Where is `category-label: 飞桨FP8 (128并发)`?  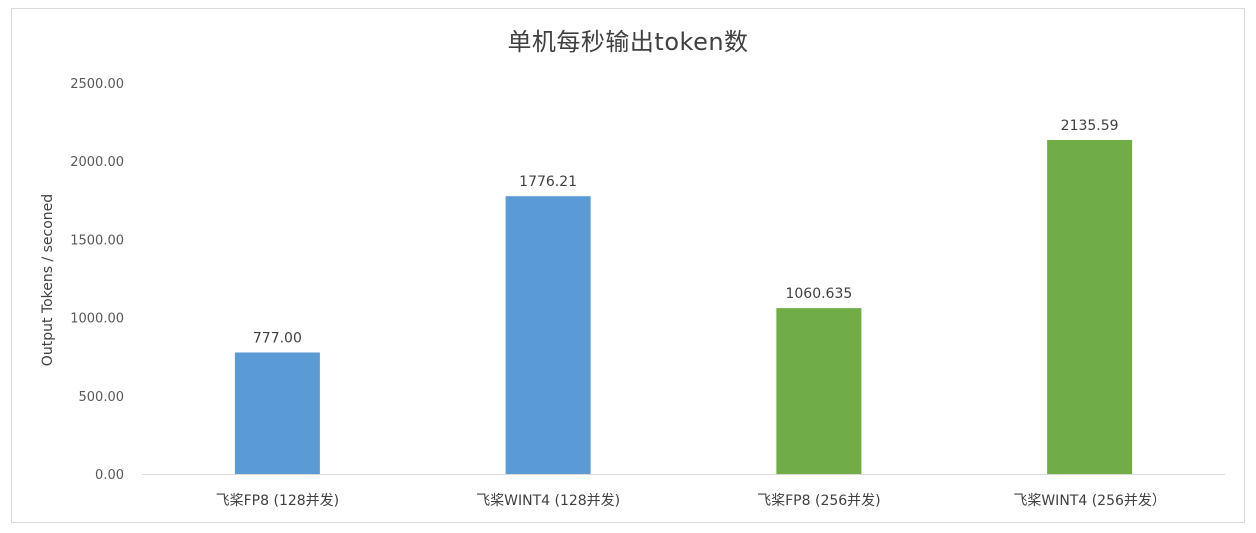
category-label: 飞桨FP8 (128并发) is located at coordinates (278, 500).